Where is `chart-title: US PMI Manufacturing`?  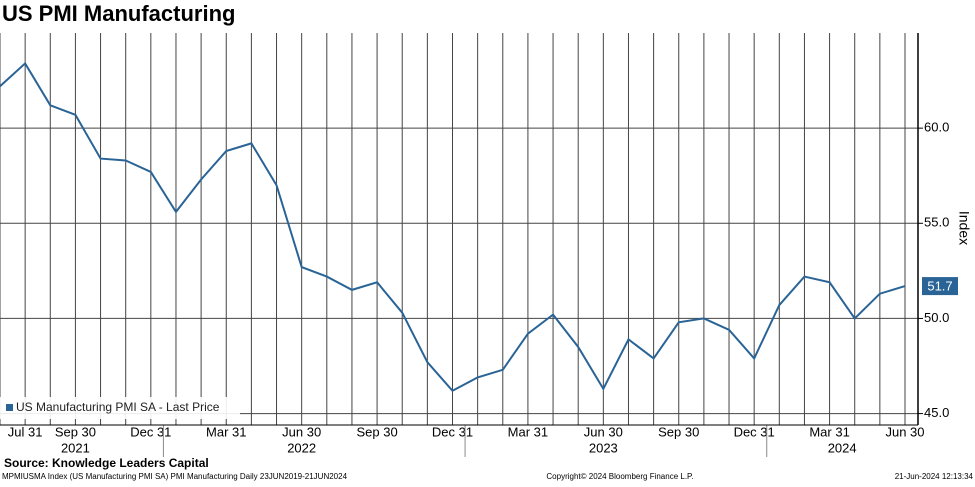
chart-title: US PMI Manufacturing is located at coordinates (118, 13).